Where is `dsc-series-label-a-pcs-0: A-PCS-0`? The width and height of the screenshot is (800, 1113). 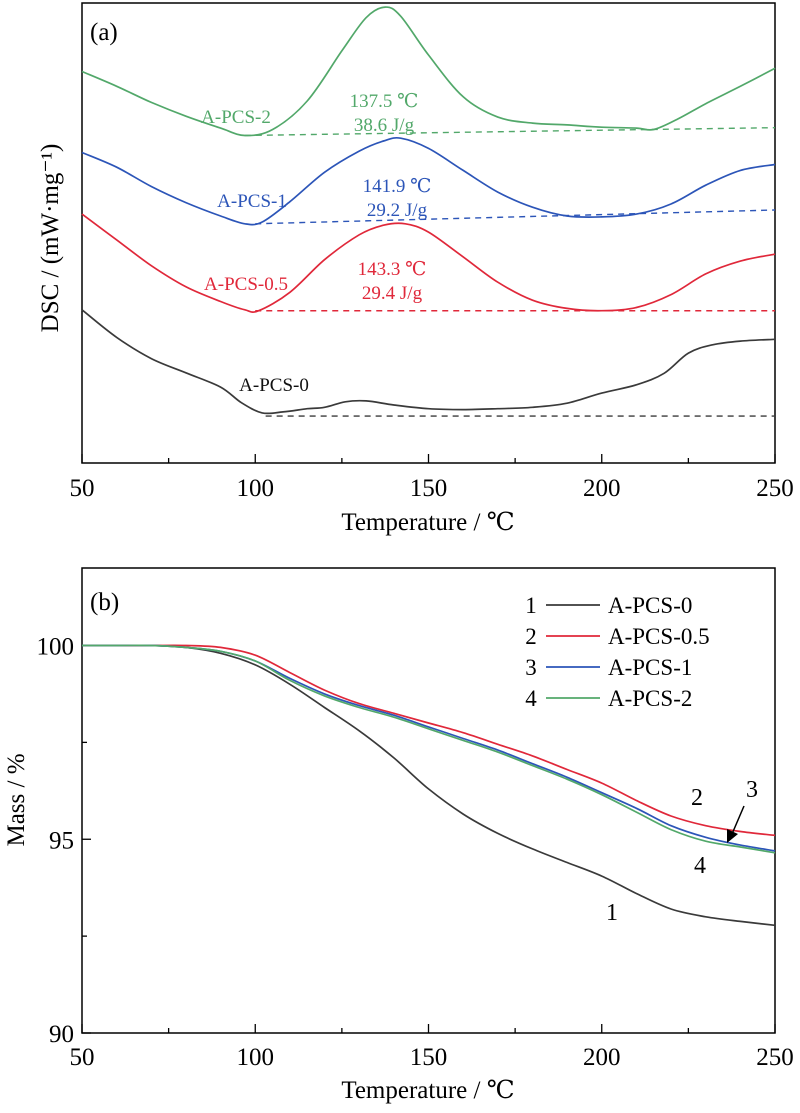 dsc-series-label-a-pcs-0: A-PCS-0 is located at coordinates (274, 385).